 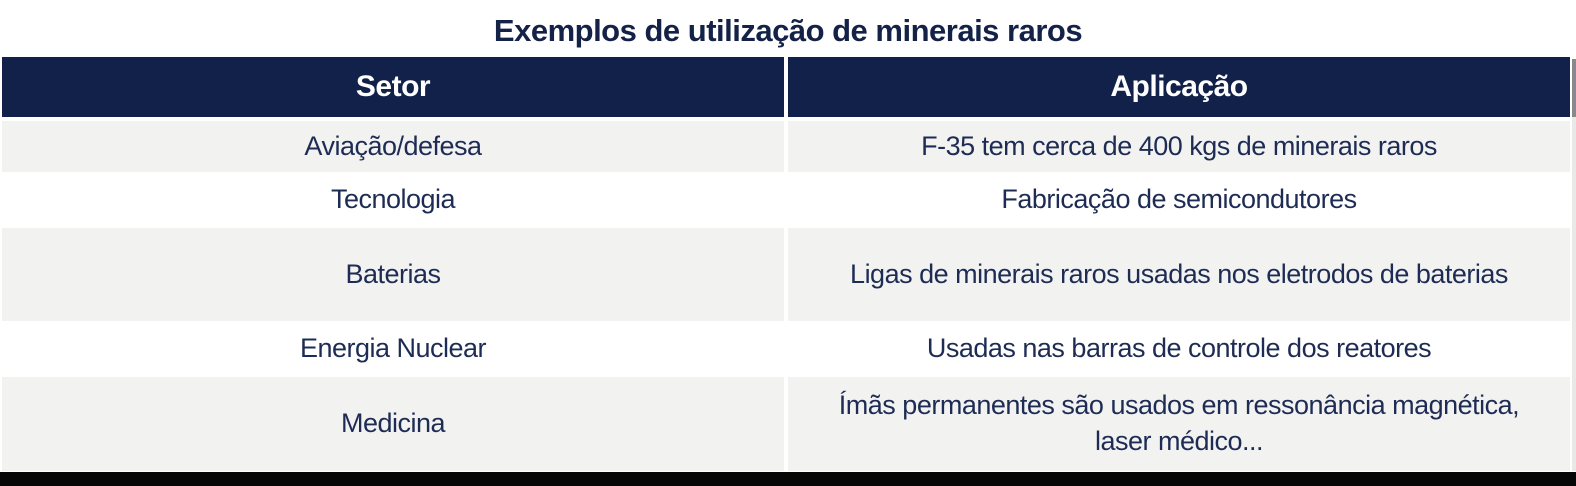 I want to click on cell-text: Medicina, so click(x=393, y=423).